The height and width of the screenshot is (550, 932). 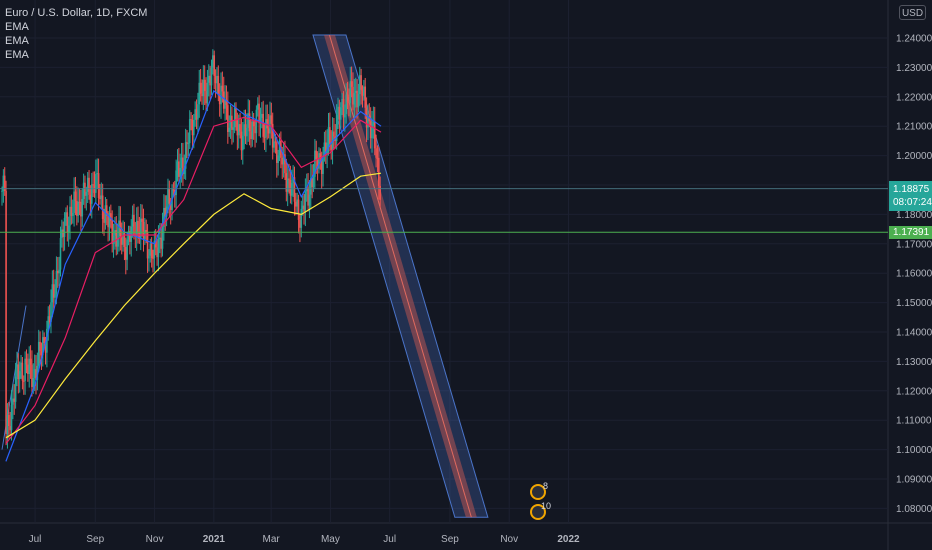 I want to click on event-markers: 8 10, so click(x=545, y=501).